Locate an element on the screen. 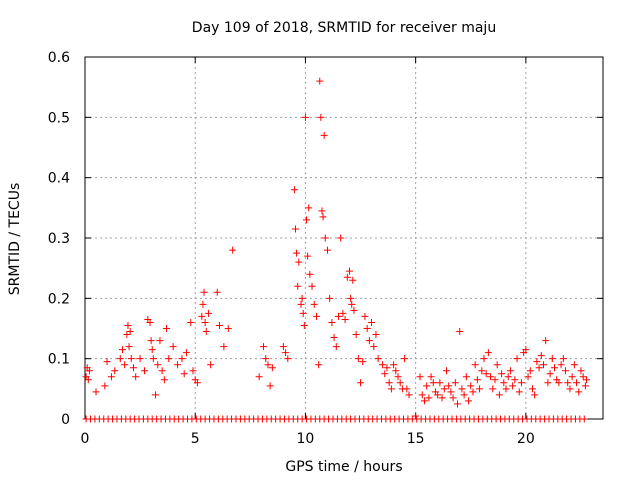 The image size is (640, 480). x-axis-label: GPS time / hours is located at coordinates (343, 467).